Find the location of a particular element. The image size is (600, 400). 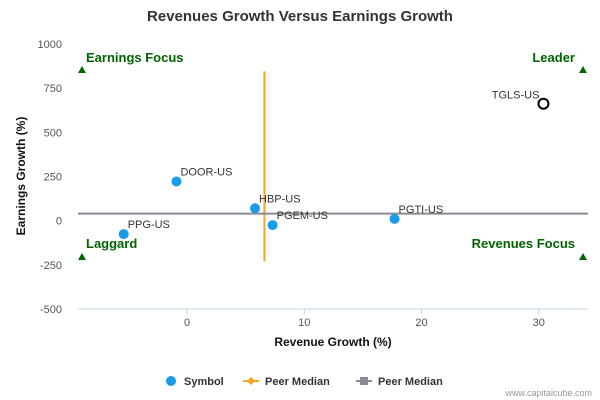

x-tick-label: 0 is located at coordinates (187, 323).